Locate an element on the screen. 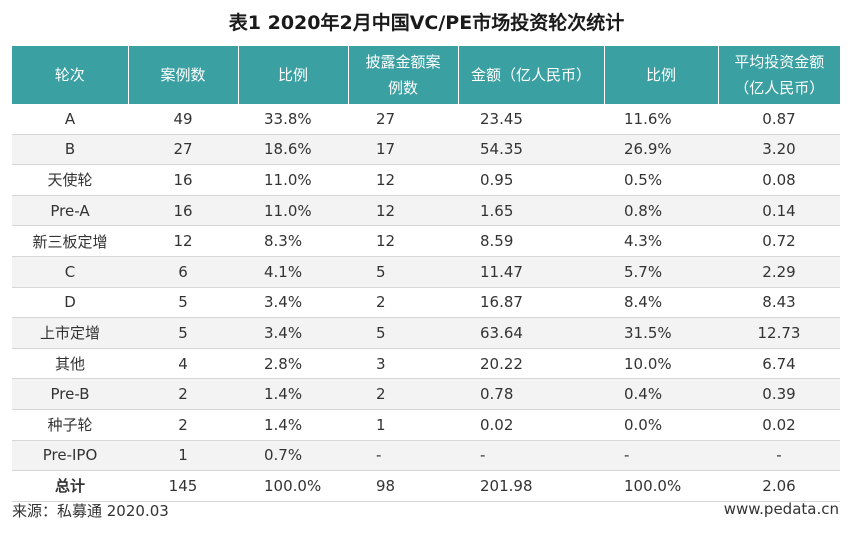 This screenshot has width=853, height=541. cell-amount: 63.64 is located at coordinates (531, 333).